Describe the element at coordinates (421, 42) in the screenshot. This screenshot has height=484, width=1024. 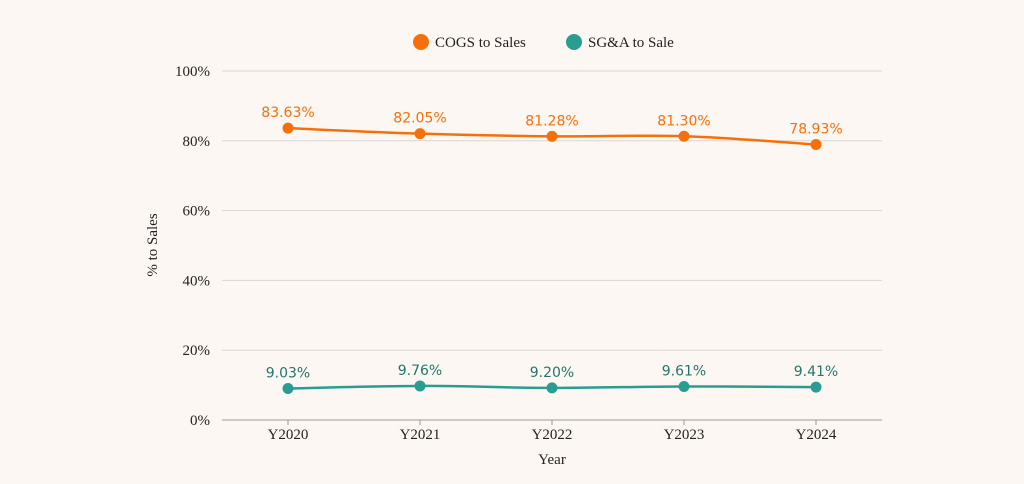
I see `legend-marker-cogs` at that location.